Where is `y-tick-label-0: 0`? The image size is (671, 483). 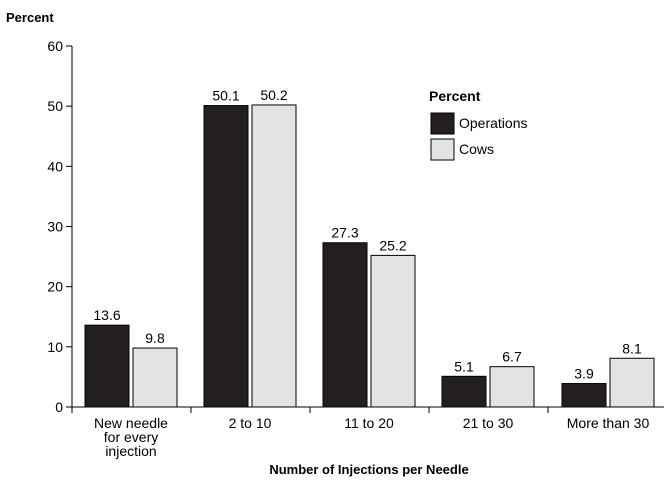 y-tick-label-0: 0 is located at coordinates (59, 407).